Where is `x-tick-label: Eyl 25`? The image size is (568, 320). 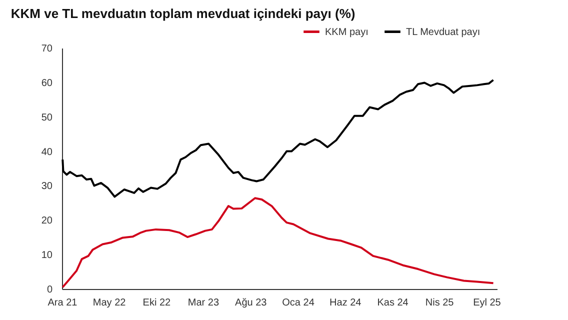
x-tick-label: Eyl 25 is located at coordinates (487, 303).